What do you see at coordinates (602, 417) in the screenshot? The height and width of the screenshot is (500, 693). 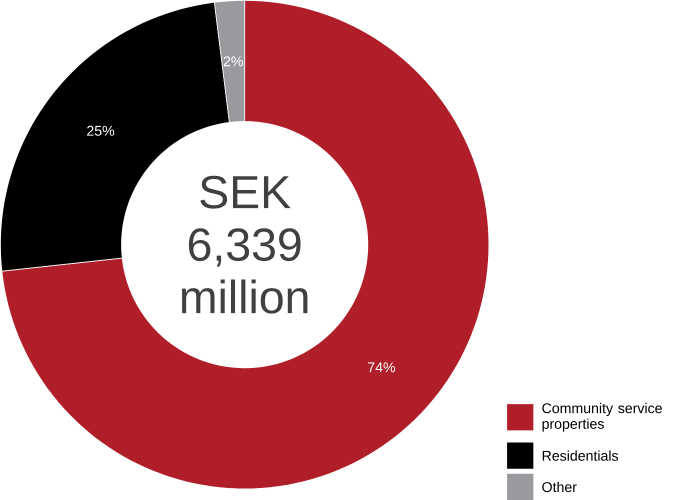 I see `legend-label: Community service properties` at bounding box center [602, 417].